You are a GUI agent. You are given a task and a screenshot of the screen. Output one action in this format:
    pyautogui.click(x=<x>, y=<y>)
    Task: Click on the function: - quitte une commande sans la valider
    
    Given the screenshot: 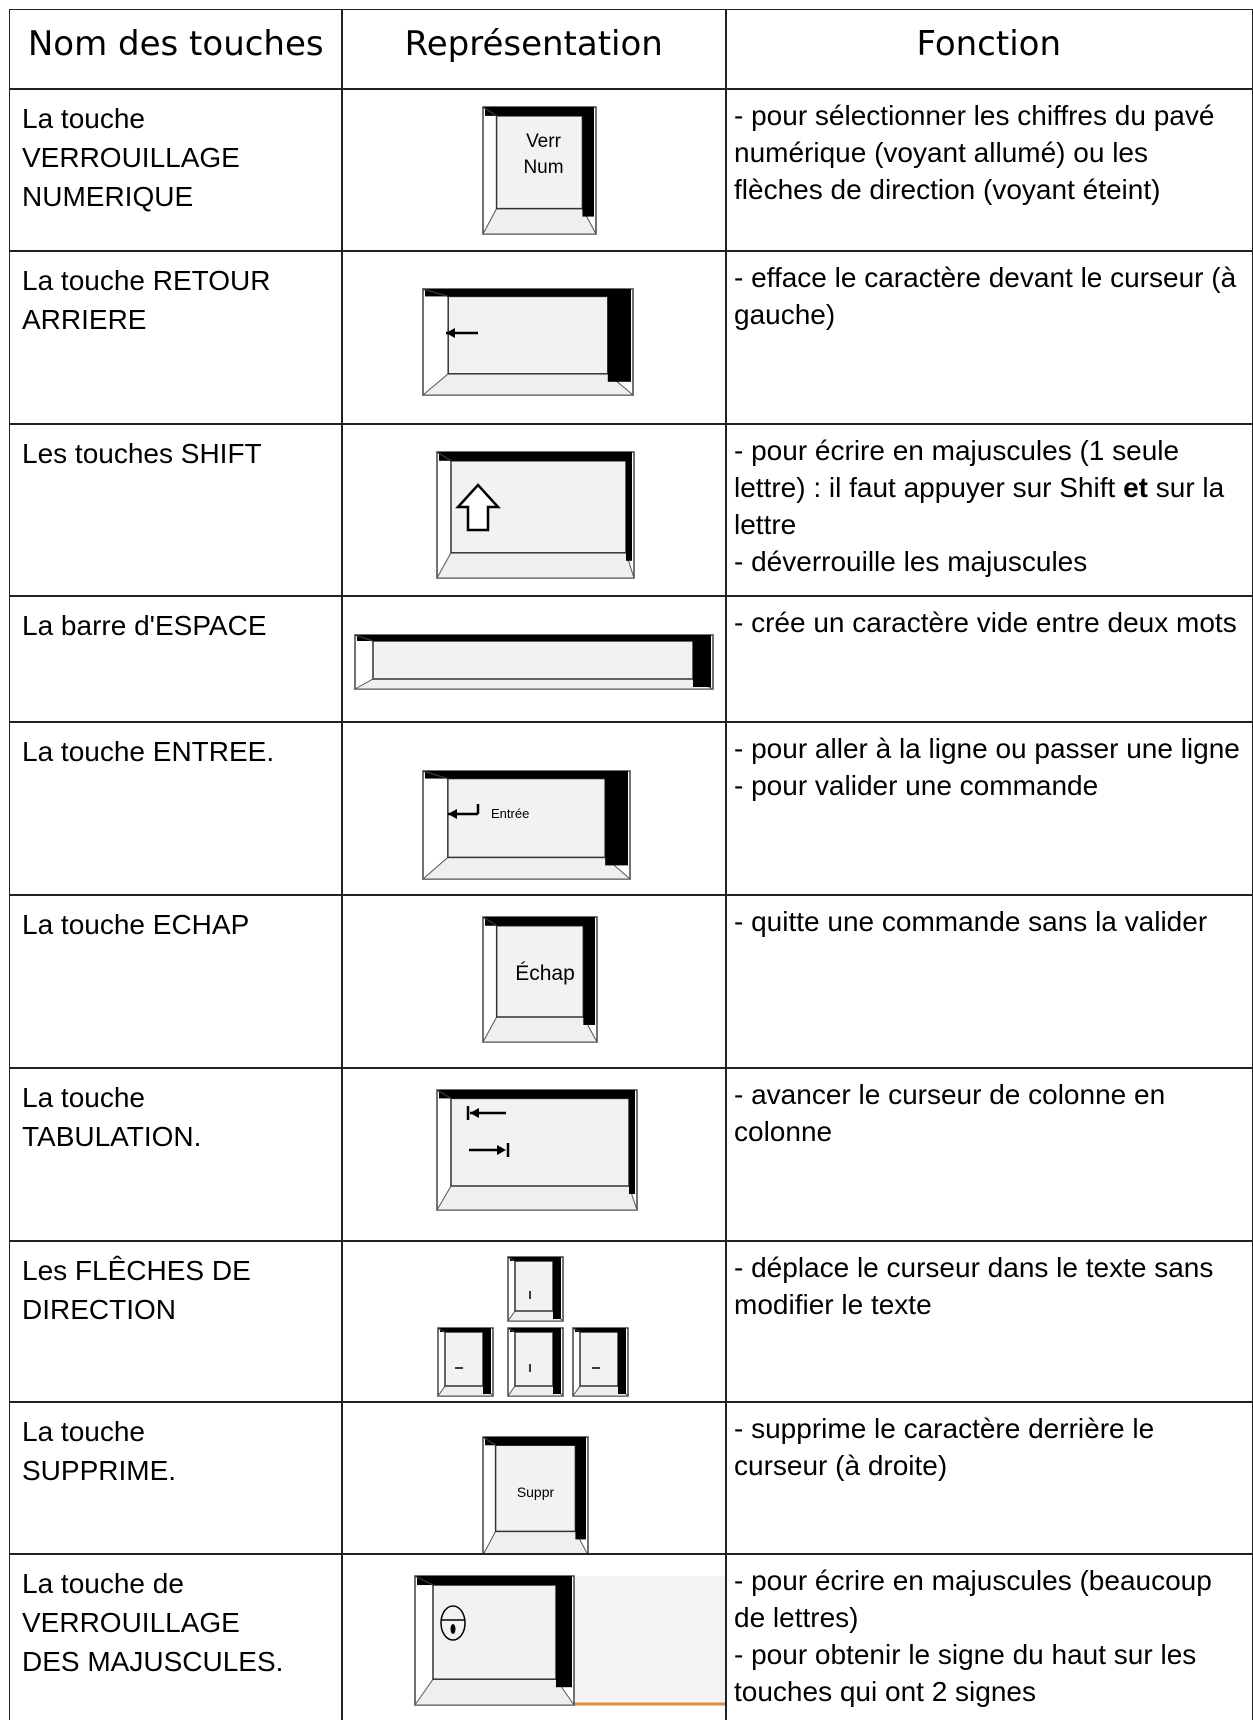 What is the action you would take?
    pyautogui.click(x=989, y=981)
    